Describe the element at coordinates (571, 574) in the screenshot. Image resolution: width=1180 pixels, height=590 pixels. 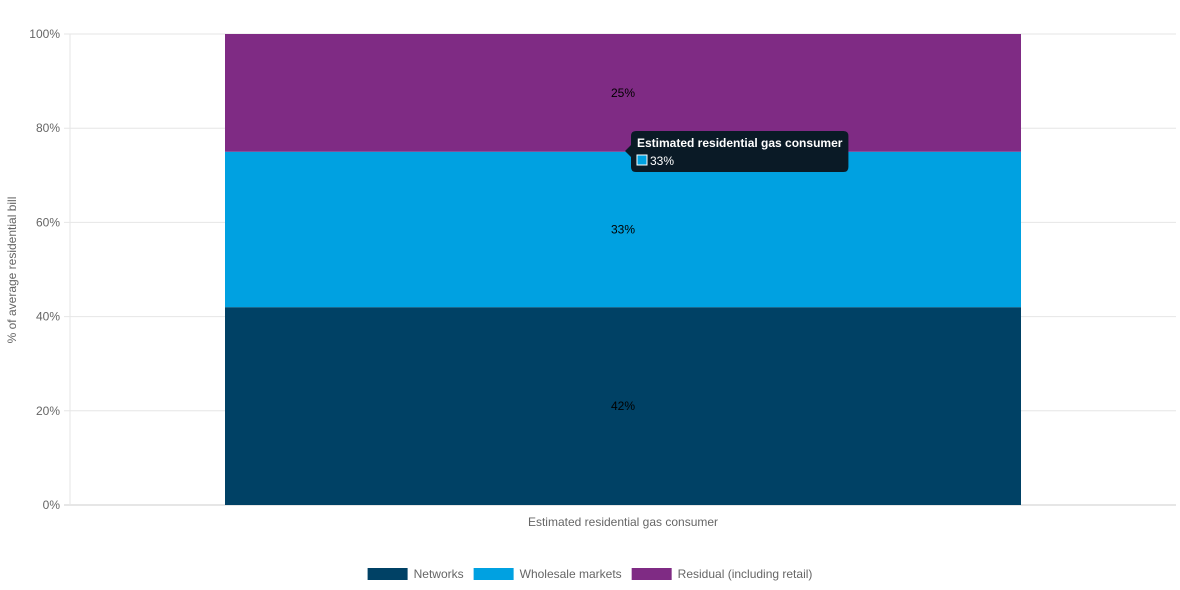
I see `legend-label: Wholesale markets` at that location.